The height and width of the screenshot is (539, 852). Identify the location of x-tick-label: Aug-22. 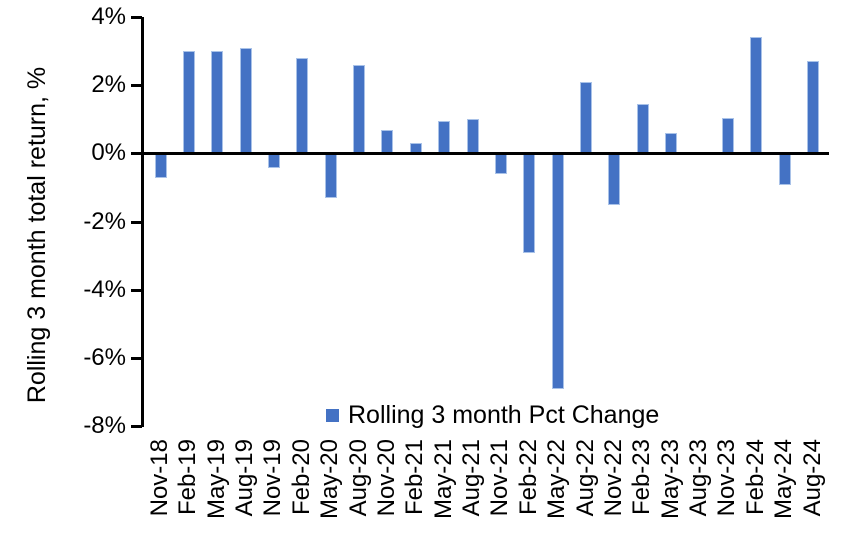
(585, 478).